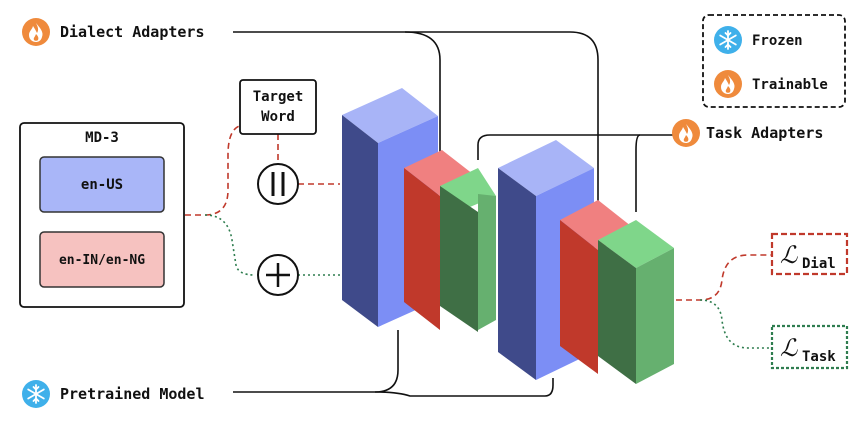 The image size is (860, 429). What do you see at coordinates (132, 32) in the screenshot?
I see `dialect-adapters-label: Dialect Adapters` at bounding box center [132, 32].